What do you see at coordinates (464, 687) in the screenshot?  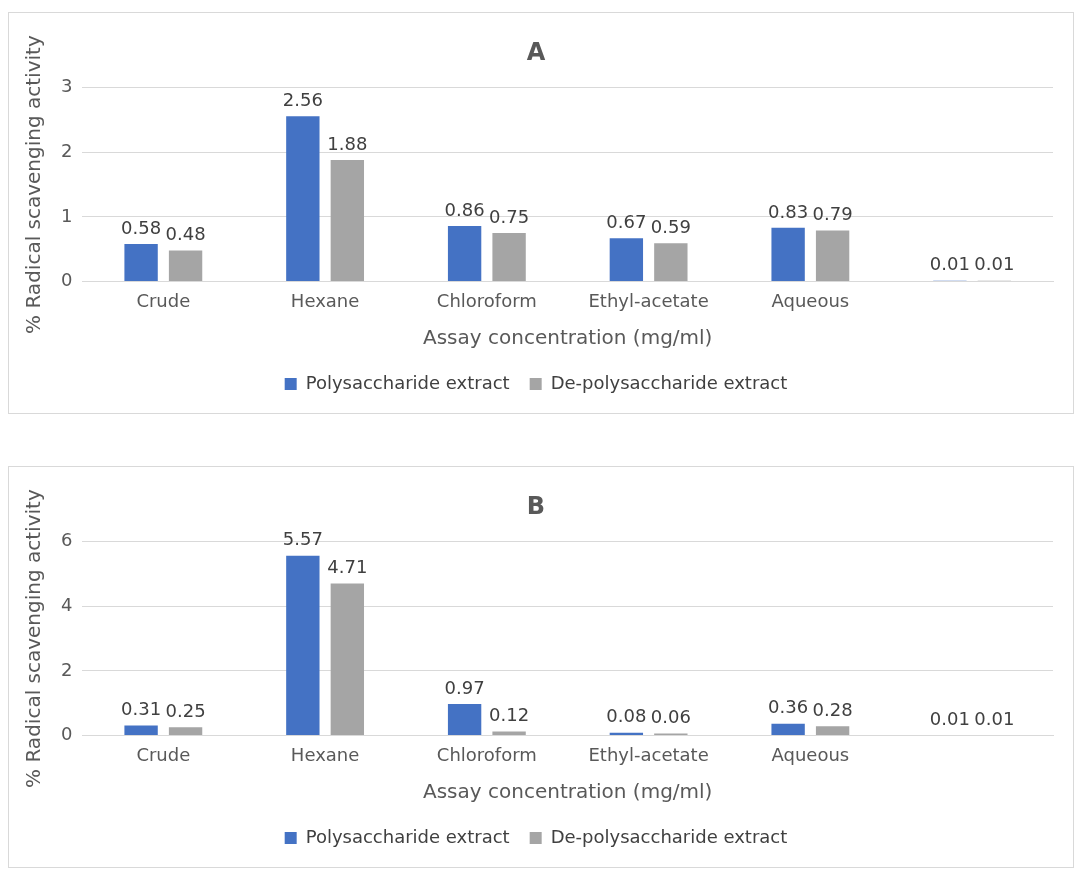 I see `data-label: 0.97` at bounding box center [464, 687].